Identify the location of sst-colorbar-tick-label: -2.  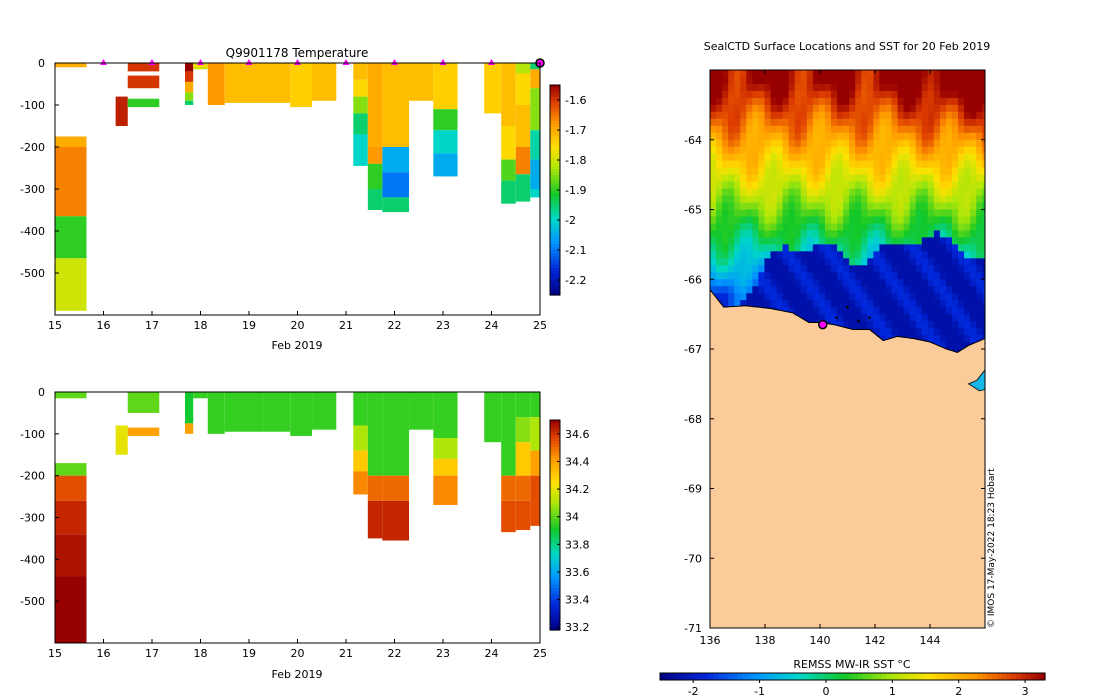
(693, 691).